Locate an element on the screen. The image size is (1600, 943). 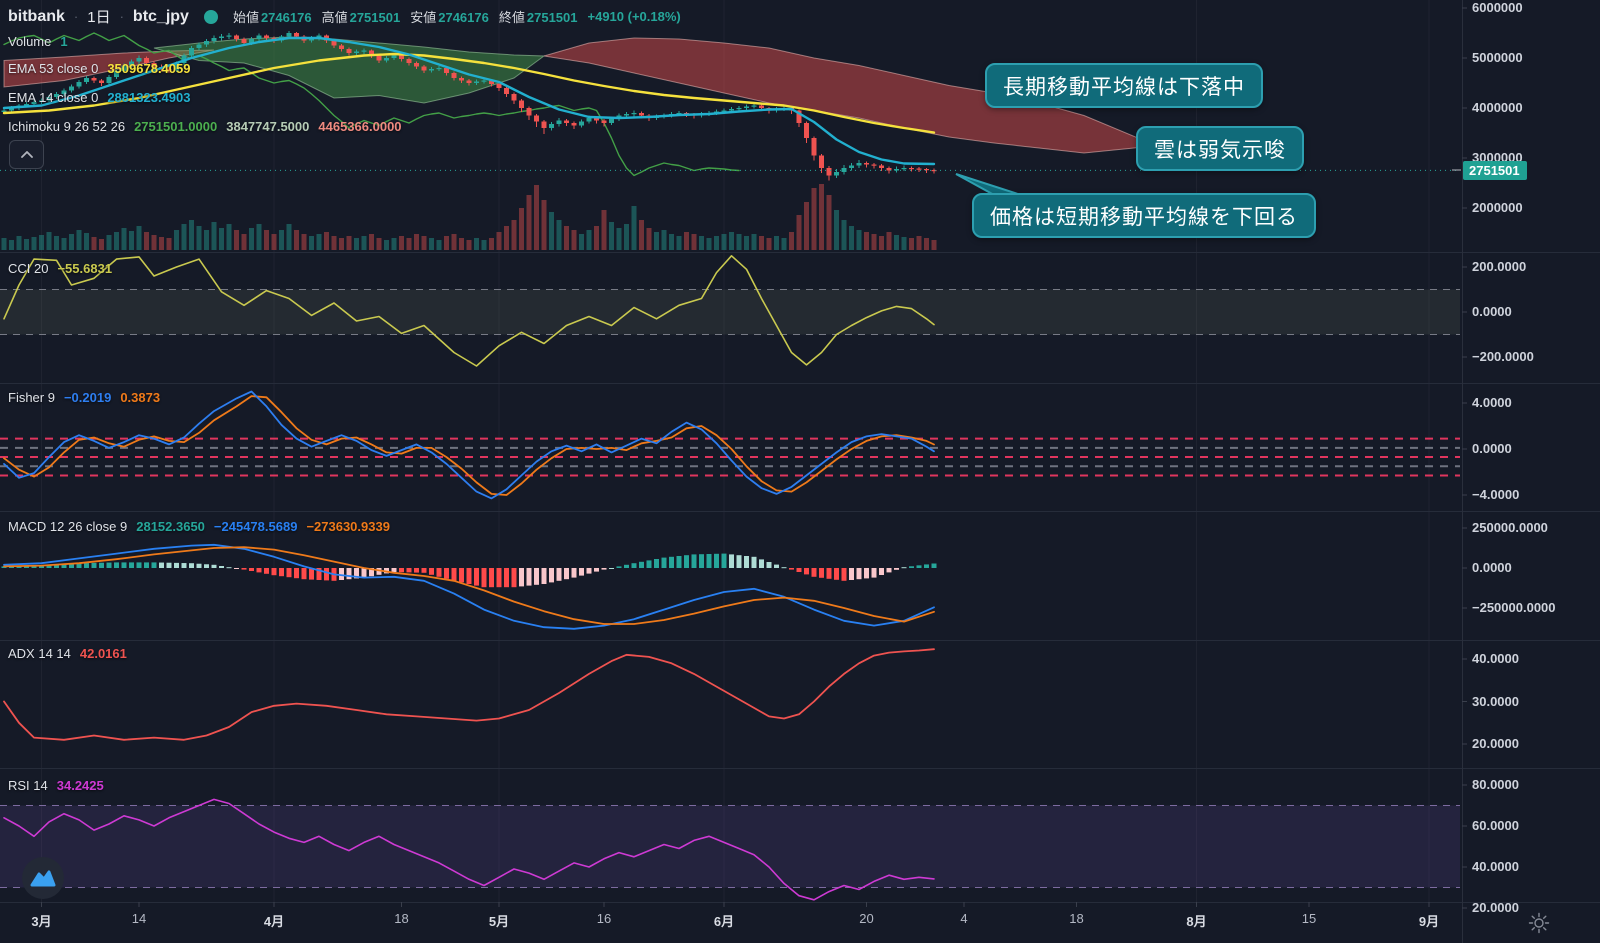
adx-label: ADX 14 14 is located at coordinates (39, 653).